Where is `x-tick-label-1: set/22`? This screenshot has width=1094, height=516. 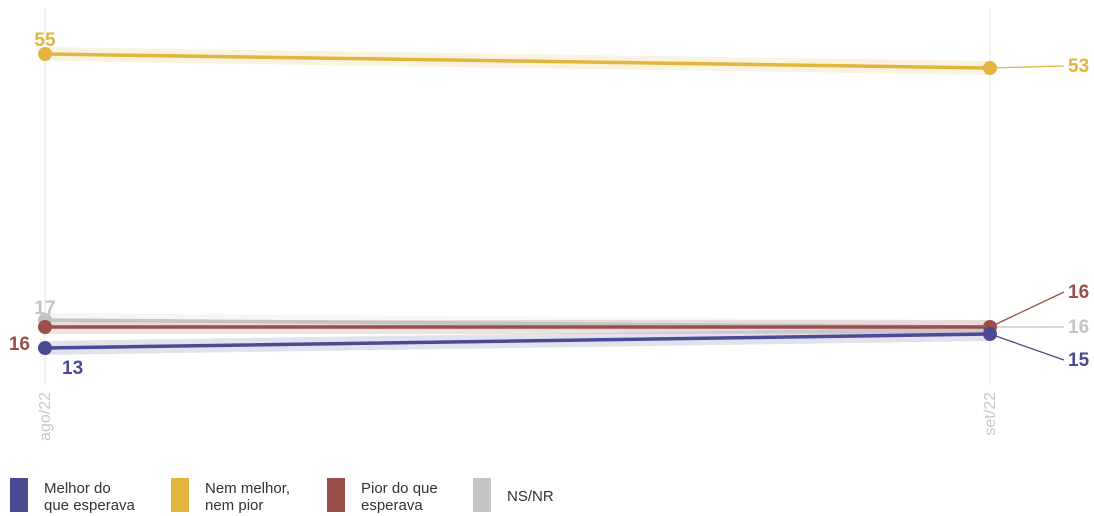 x-tick-label-1: set/22 is located at coordinates (990, 414).